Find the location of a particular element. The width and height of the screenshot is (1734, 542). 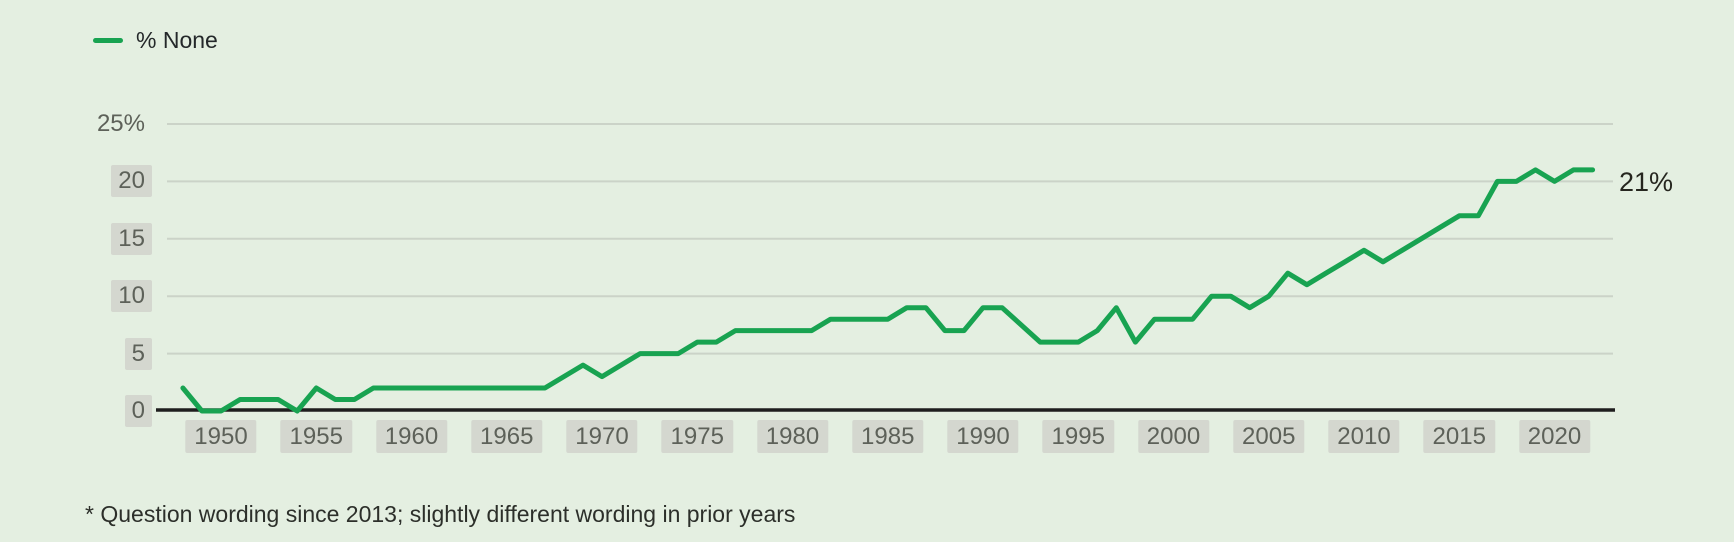

x-tick-label-1970: 1970 is located at coordinates (602, 436).